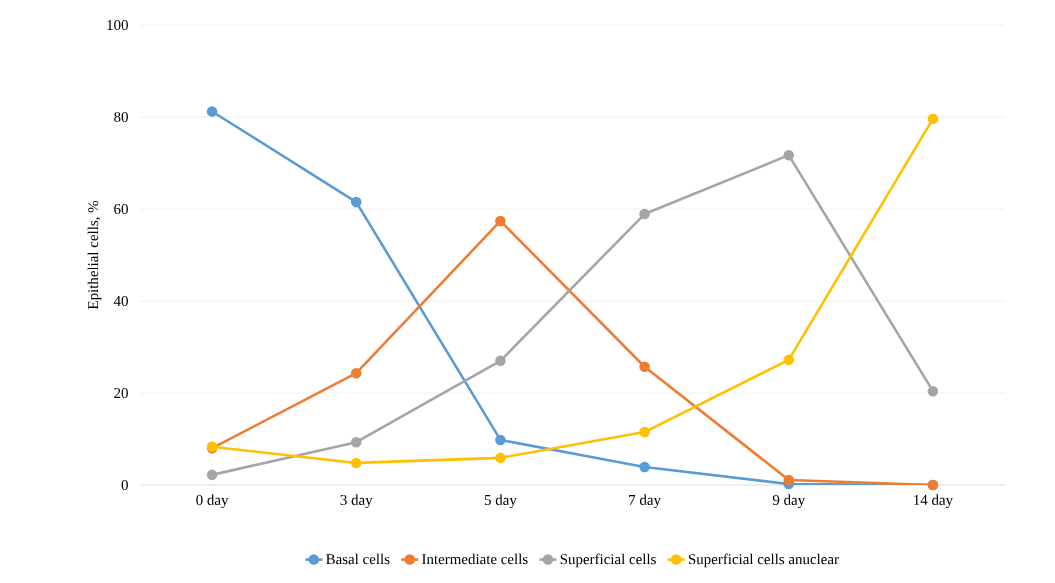 The height and width of the screenshot is (583, 1055). Describe the element at coordinates (763, 560) in the screenshot. I see `legend-label: Superficial cells anuclear` at that location.